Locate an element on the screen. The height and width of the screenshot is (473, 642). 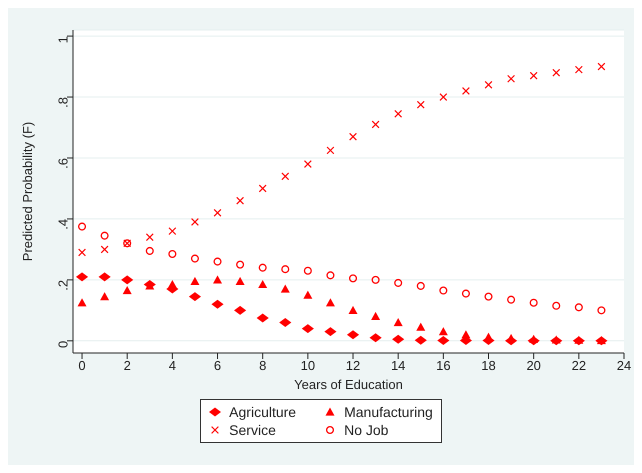
y-tick-label: .2 is located at coordinates (63, 285).